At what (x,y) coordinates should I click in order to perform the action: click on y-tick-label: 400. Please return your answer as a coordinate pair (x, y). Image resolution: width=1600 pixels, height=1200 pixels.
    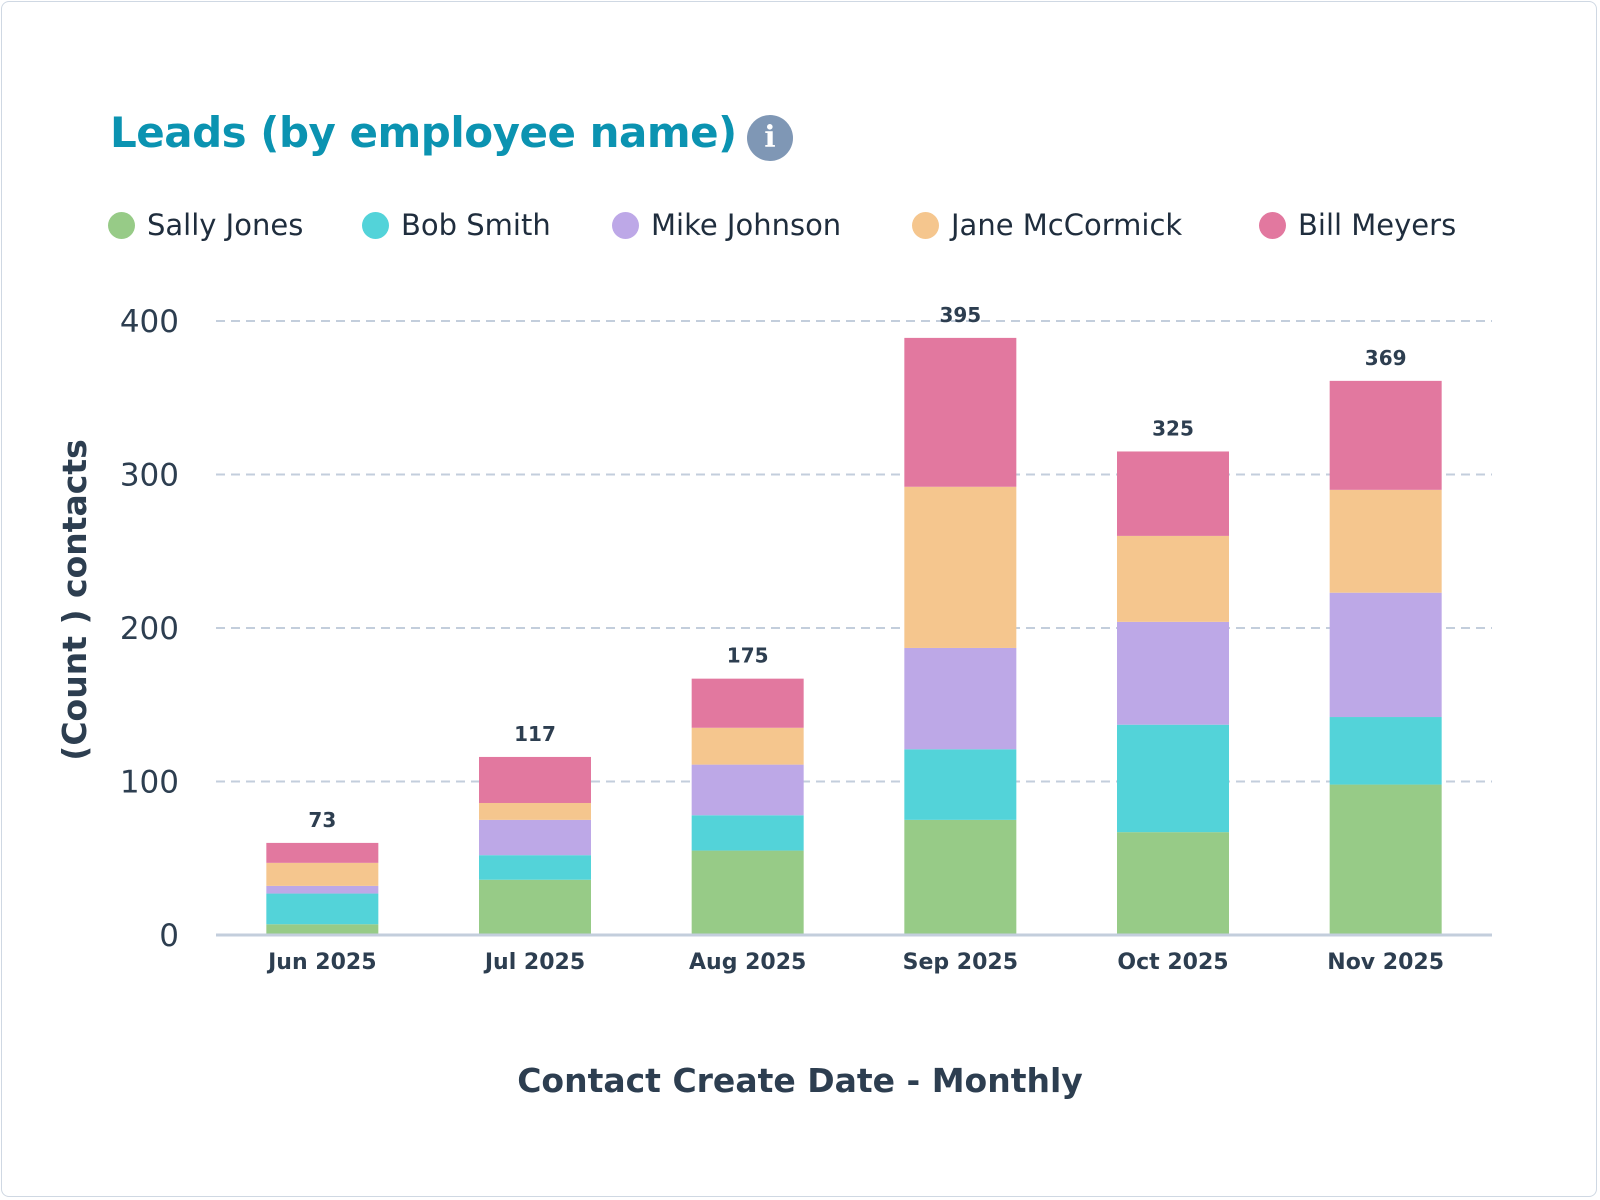
    Looking at the image, I should click on (149, 322).